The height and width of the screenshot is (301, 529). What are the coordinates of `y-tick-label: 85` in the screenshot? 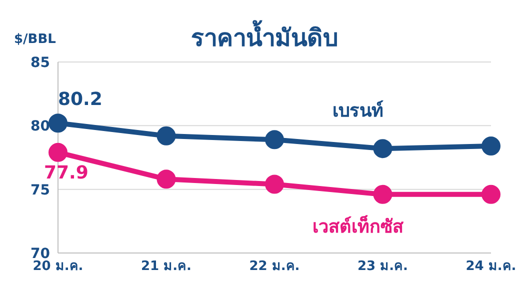 It's located at (40, 62).